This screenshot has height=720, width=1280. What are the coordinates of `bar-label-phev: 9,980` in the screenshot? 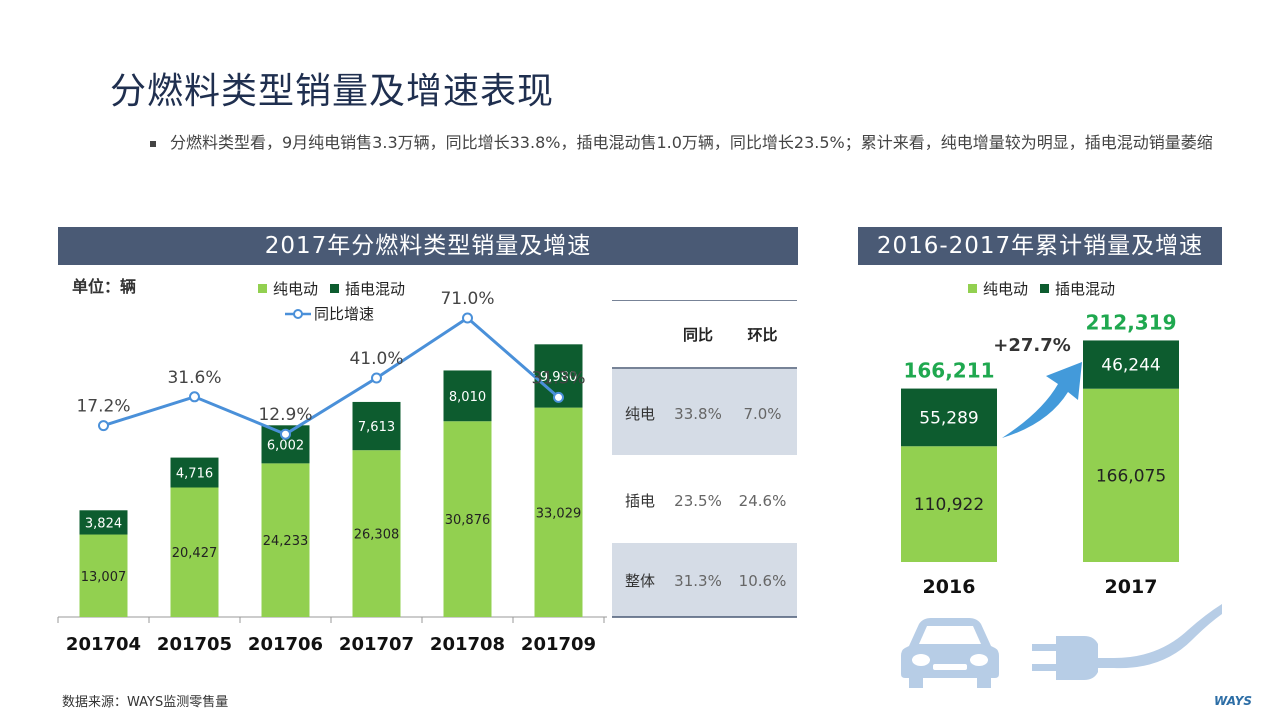 It's located at (558, 377).